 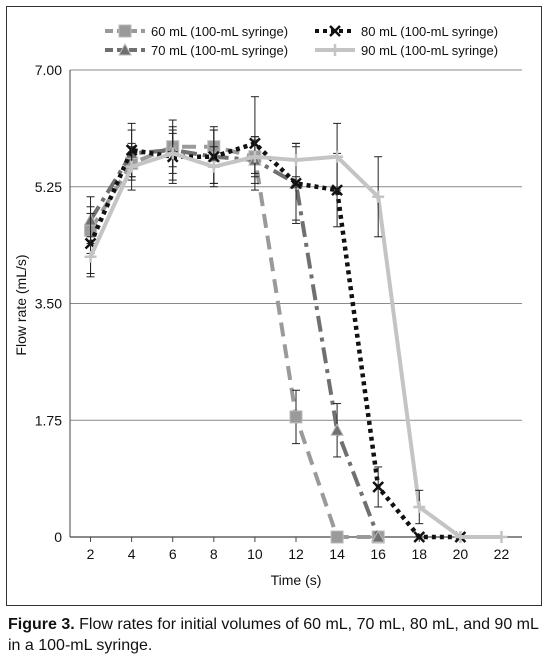 What do you see at coordinates (132, 554) in the screenshot?
I see `x-tick-label: 4` at bounding box center [132, 554].